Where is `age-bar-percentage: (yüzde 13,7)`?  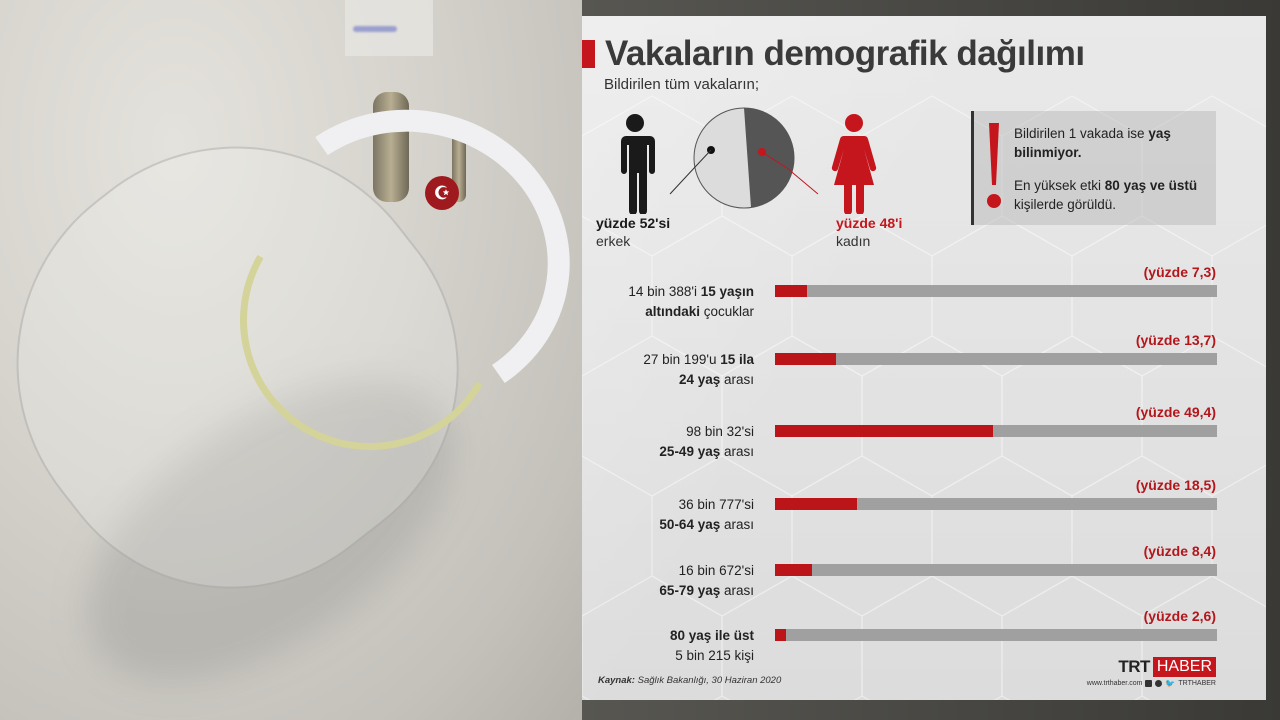 age-bar-percentage: (yüzde 13,7) is located at coordinates (1175, 340).